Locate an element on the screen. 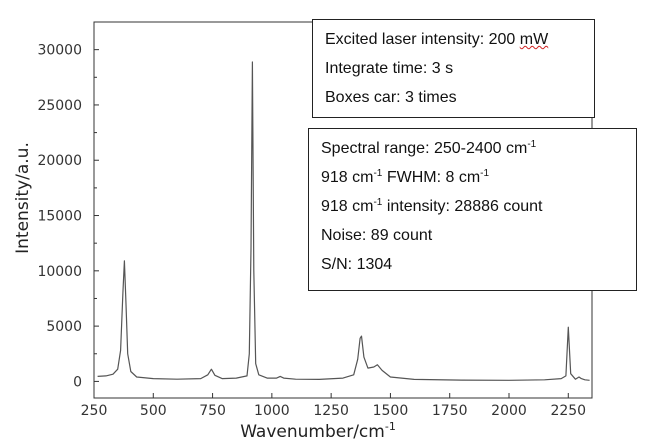 The height and width of the screenshot is (444, 649). integrate-time-text: Integrate time: 3 s is located at coordinates (389, 68).